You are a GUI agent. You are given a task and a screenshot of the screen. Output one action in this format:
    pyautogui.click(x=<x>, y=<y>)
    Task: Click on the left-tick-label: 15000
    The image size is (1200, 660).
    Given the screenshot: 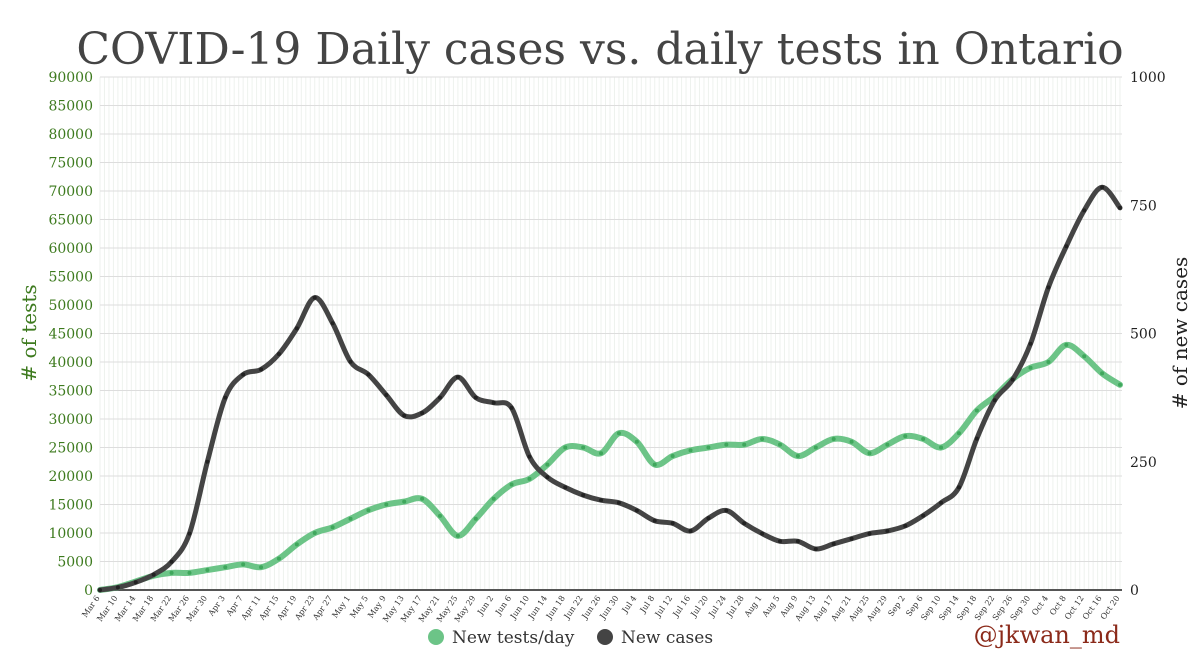 What is the action you would take?
    pyautogui.click(x=70, y=506)
    